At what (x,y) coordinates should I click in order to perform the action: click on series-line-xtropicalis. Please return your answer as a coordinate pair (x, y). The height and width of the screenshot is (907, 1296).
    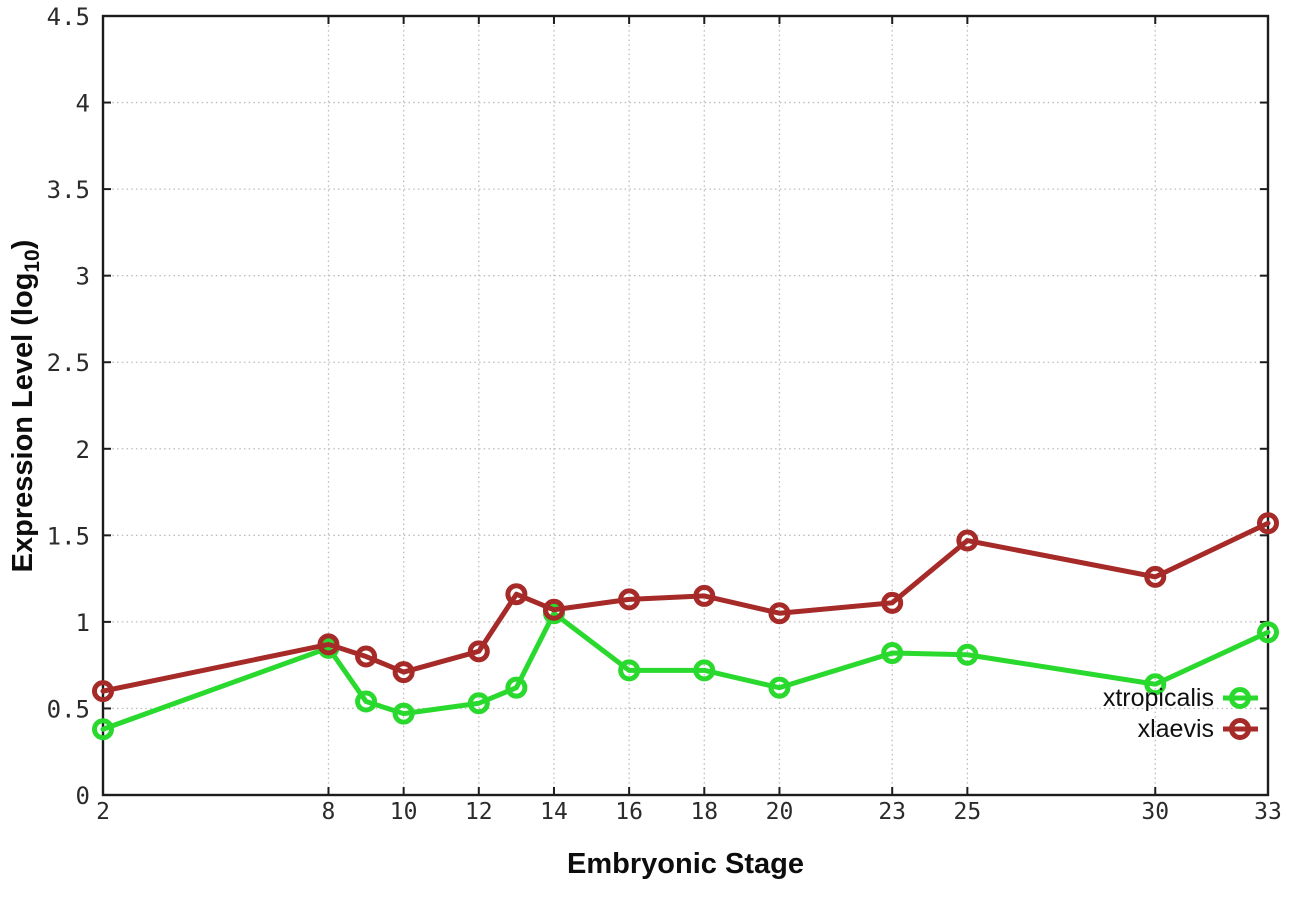
    Looking at the image, I should click on (685, 671).